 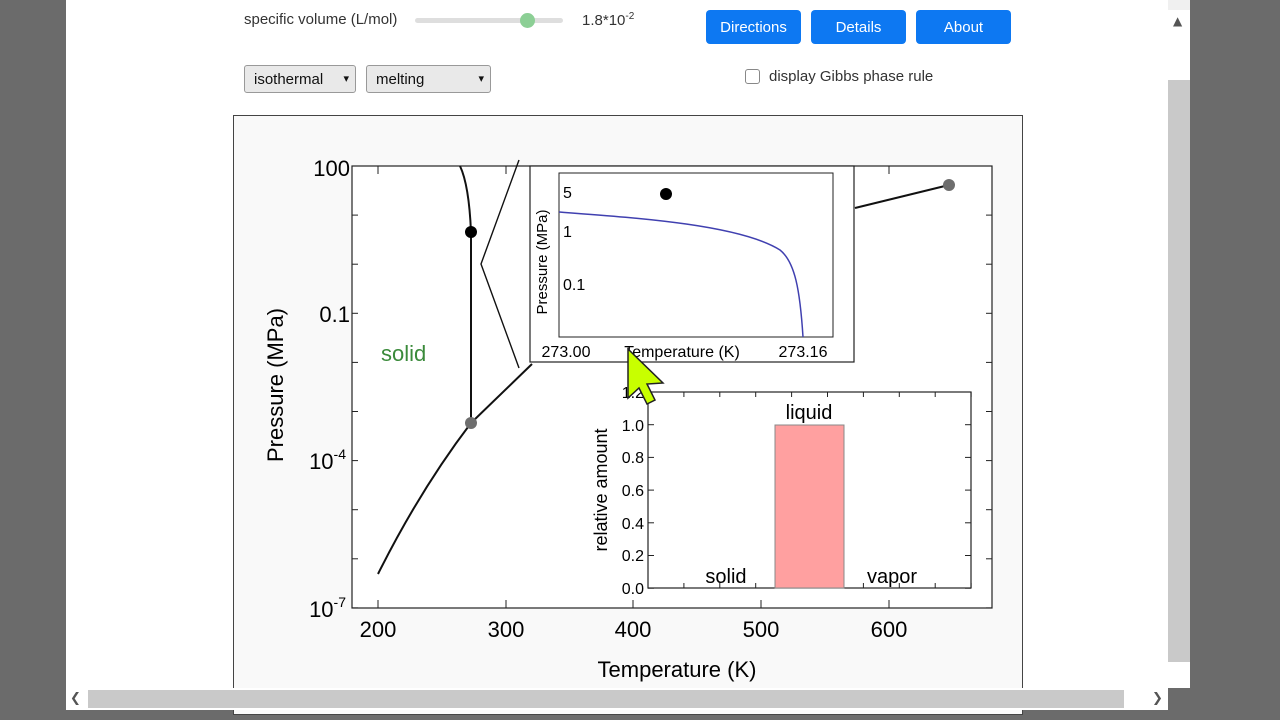 What do you see at coordinates (809, 506) in the screenshot?
I see `liquid-bar` at bounding box center [809, 506].